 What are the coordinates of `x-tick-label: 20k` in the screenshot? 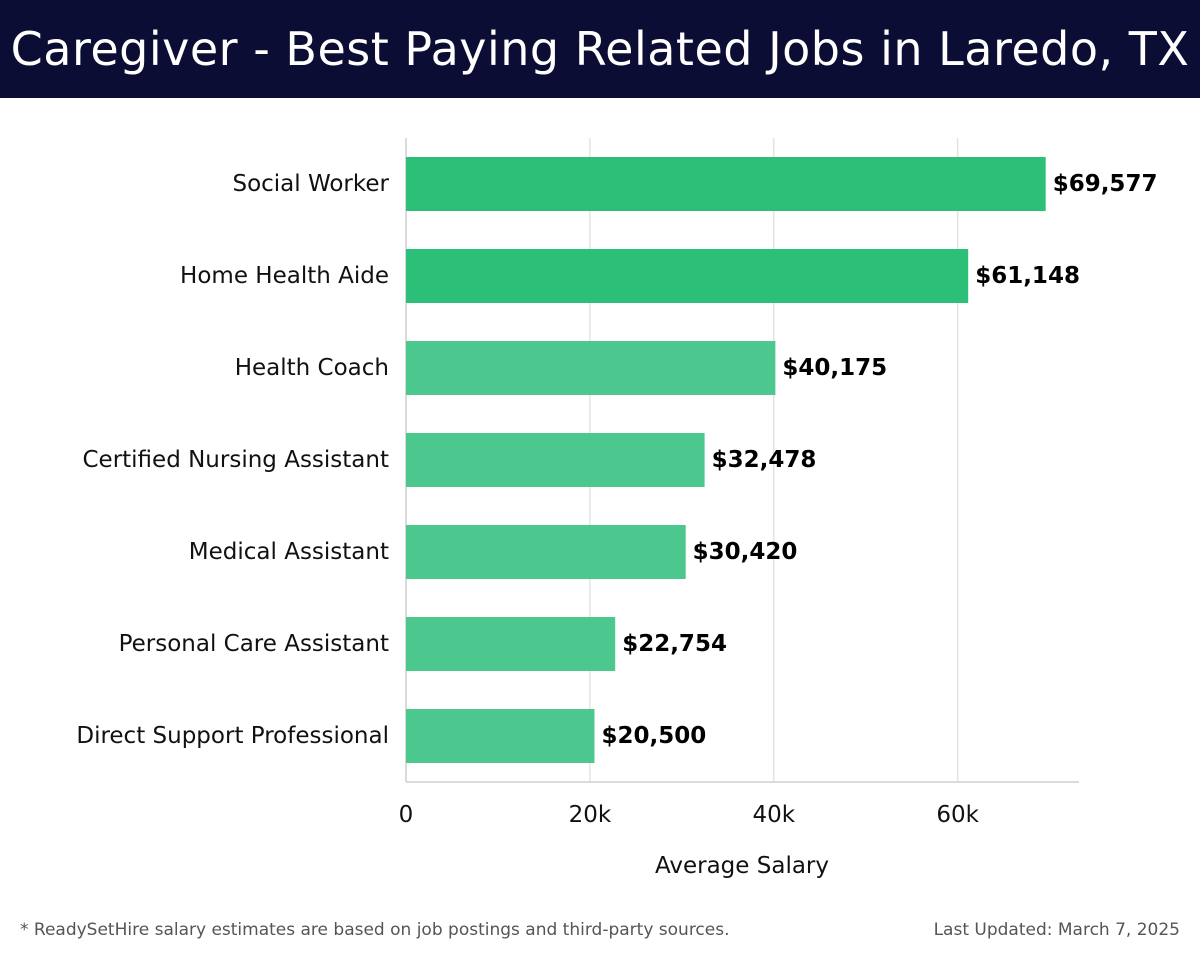 It's located at (590, 815).